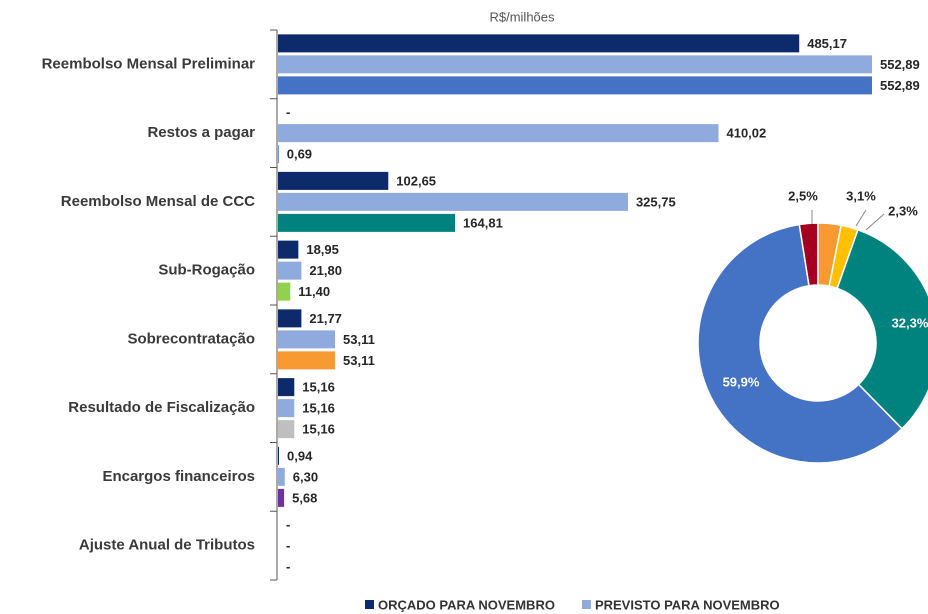 This screenshot has width=928, height=614. I want to click on category-label: Restos a pagar, so click(201, 132).